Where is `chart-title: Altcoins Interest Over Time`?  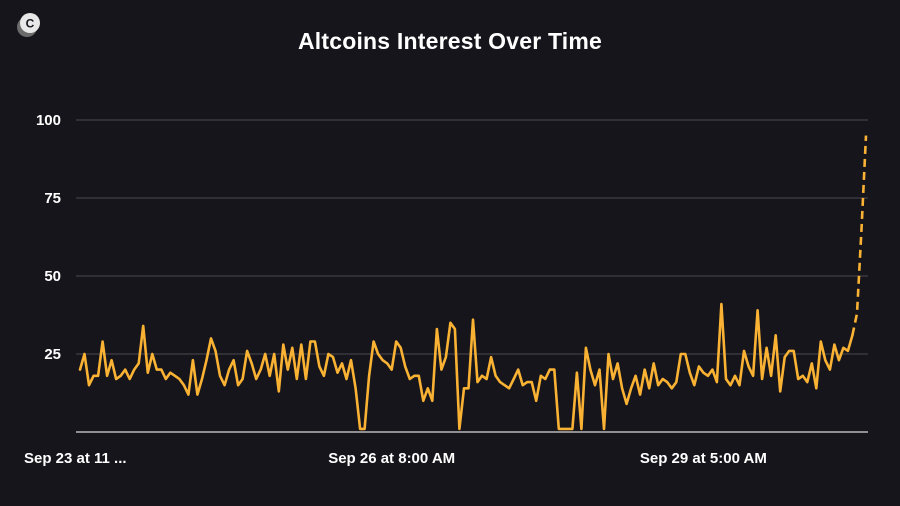
chart-title: Altcoins Interest Over Time is located at coordinates (450, 41).